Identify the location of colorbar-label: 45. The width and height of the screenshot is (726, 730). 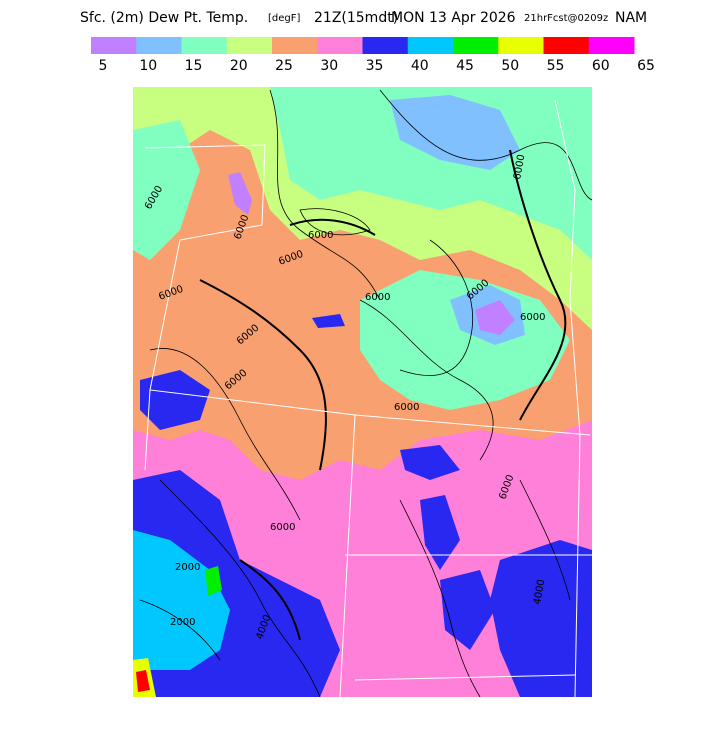
(465, 66).